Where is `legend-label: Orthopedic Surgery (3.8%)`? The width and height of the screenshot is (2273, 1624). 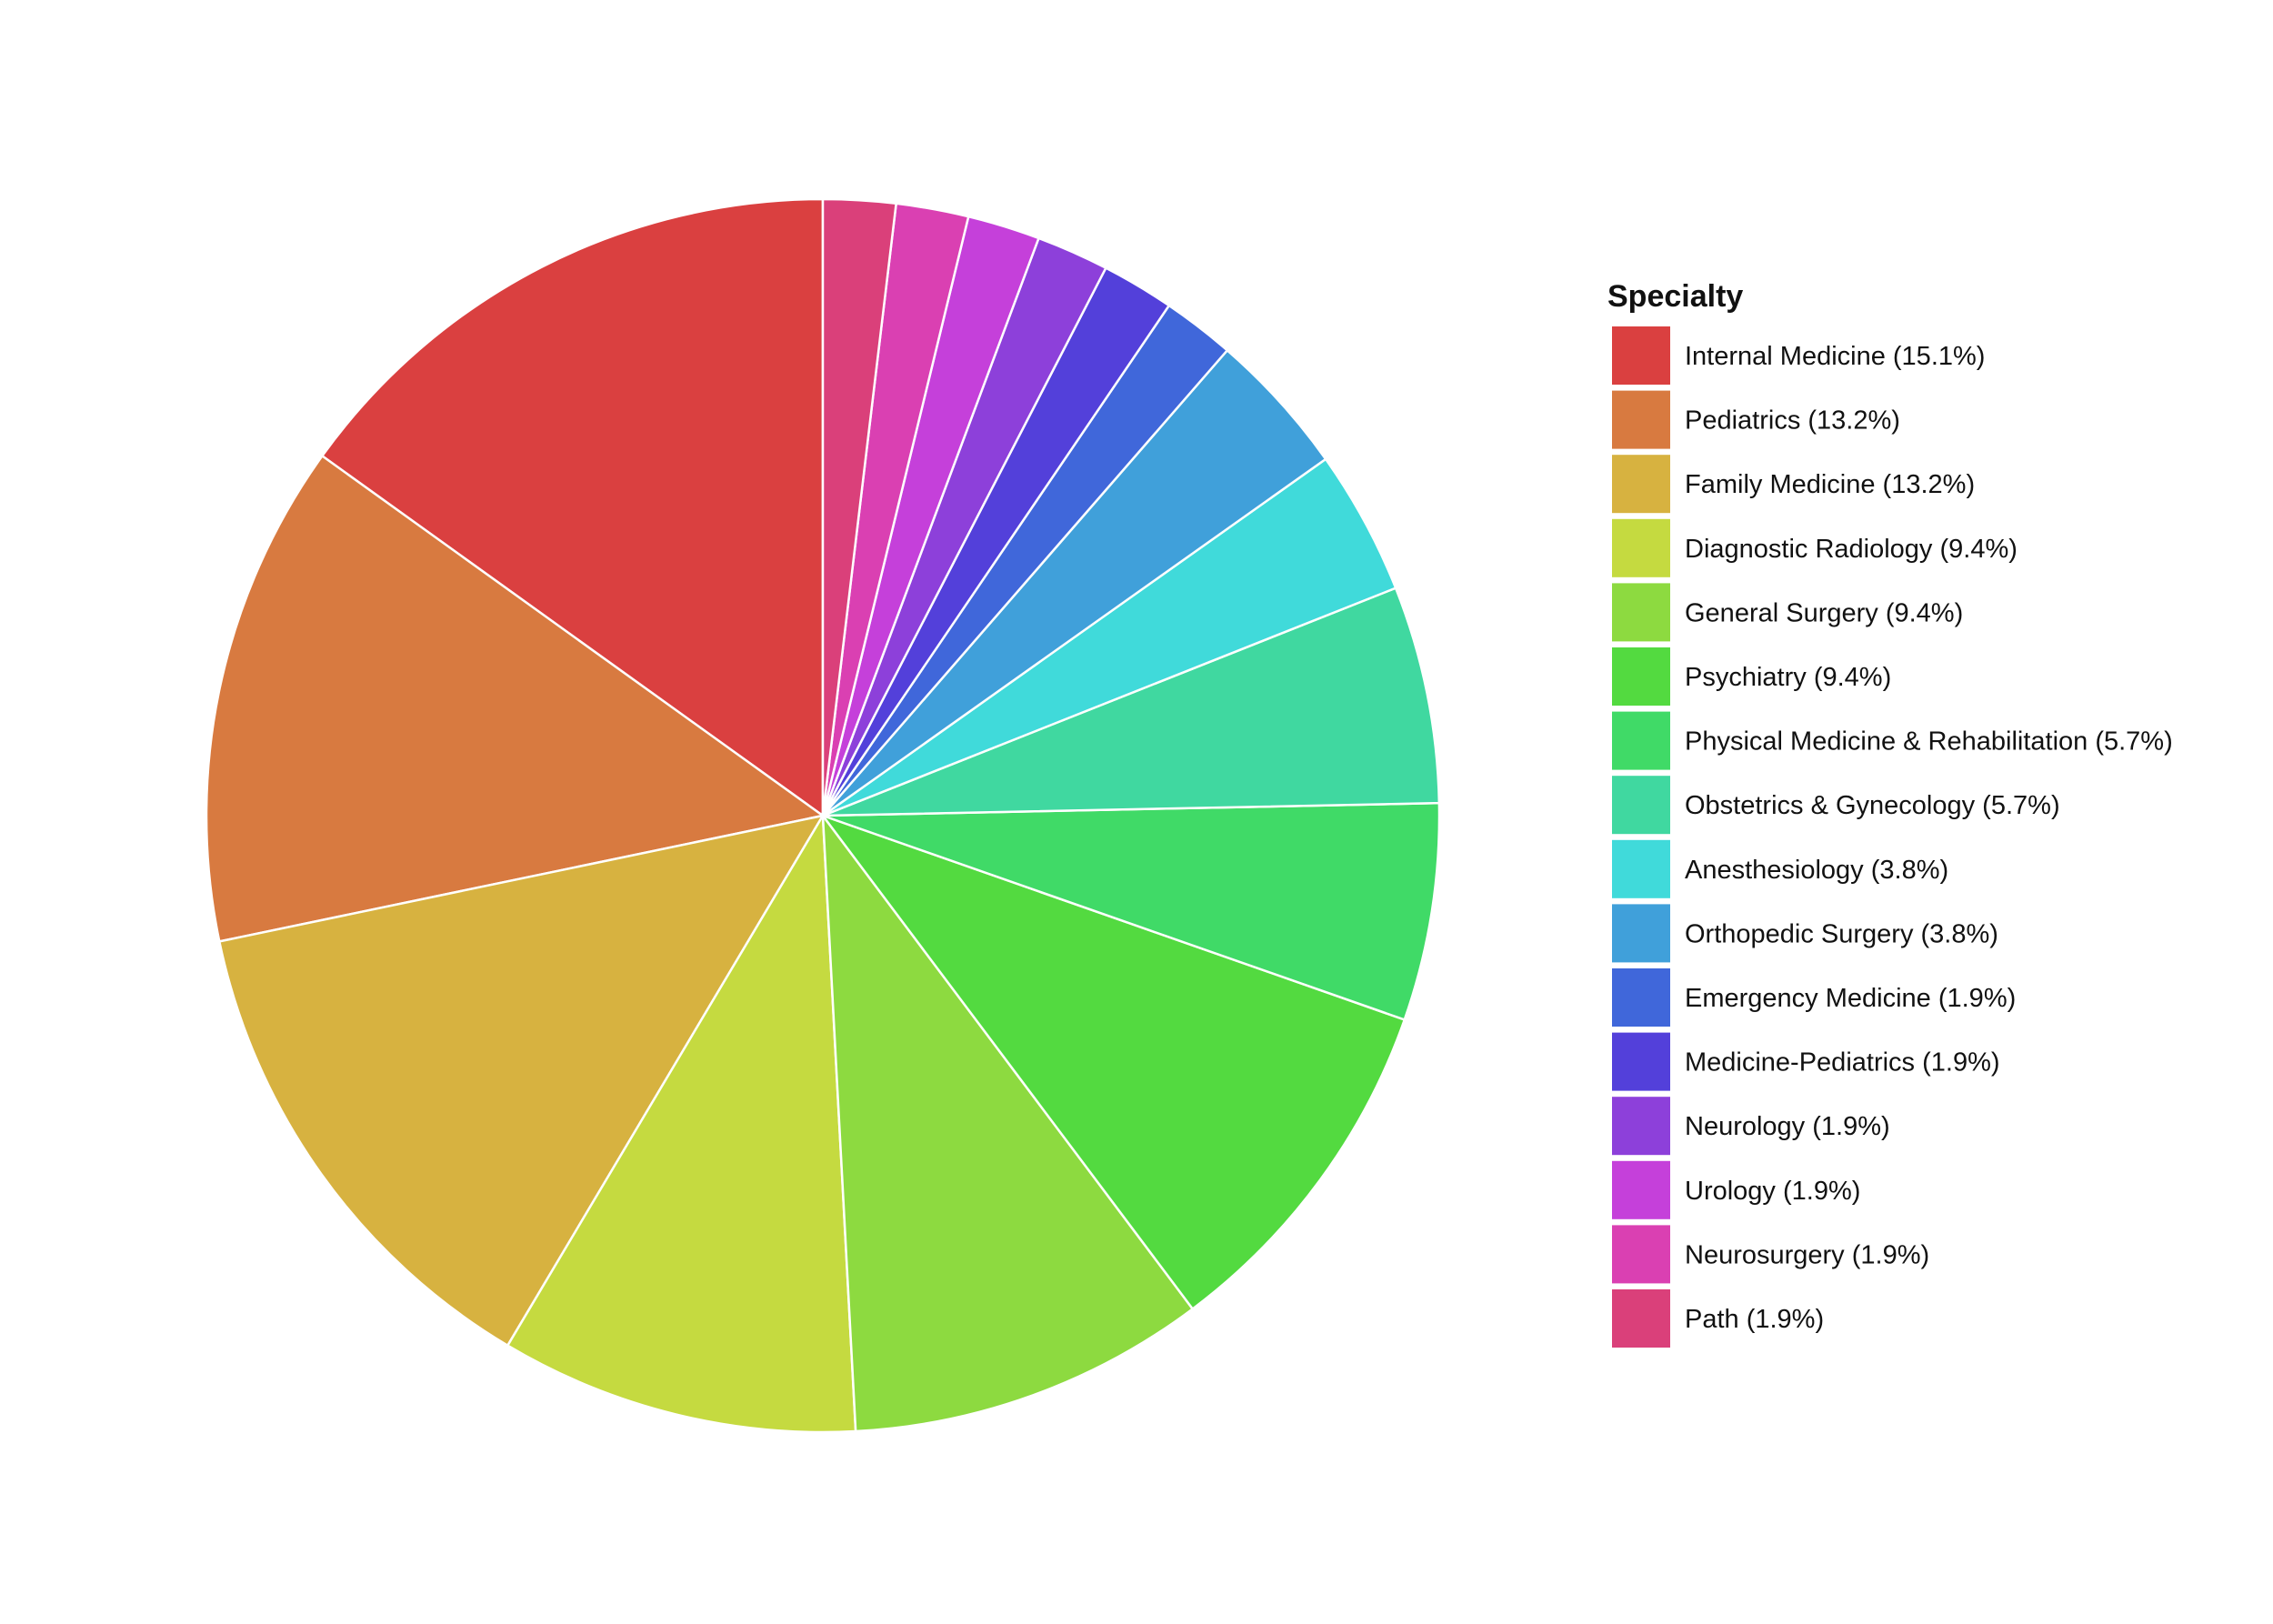 legend-label: Orthopedic Surgery (3.8%) is located at coordinates (1841, 933).